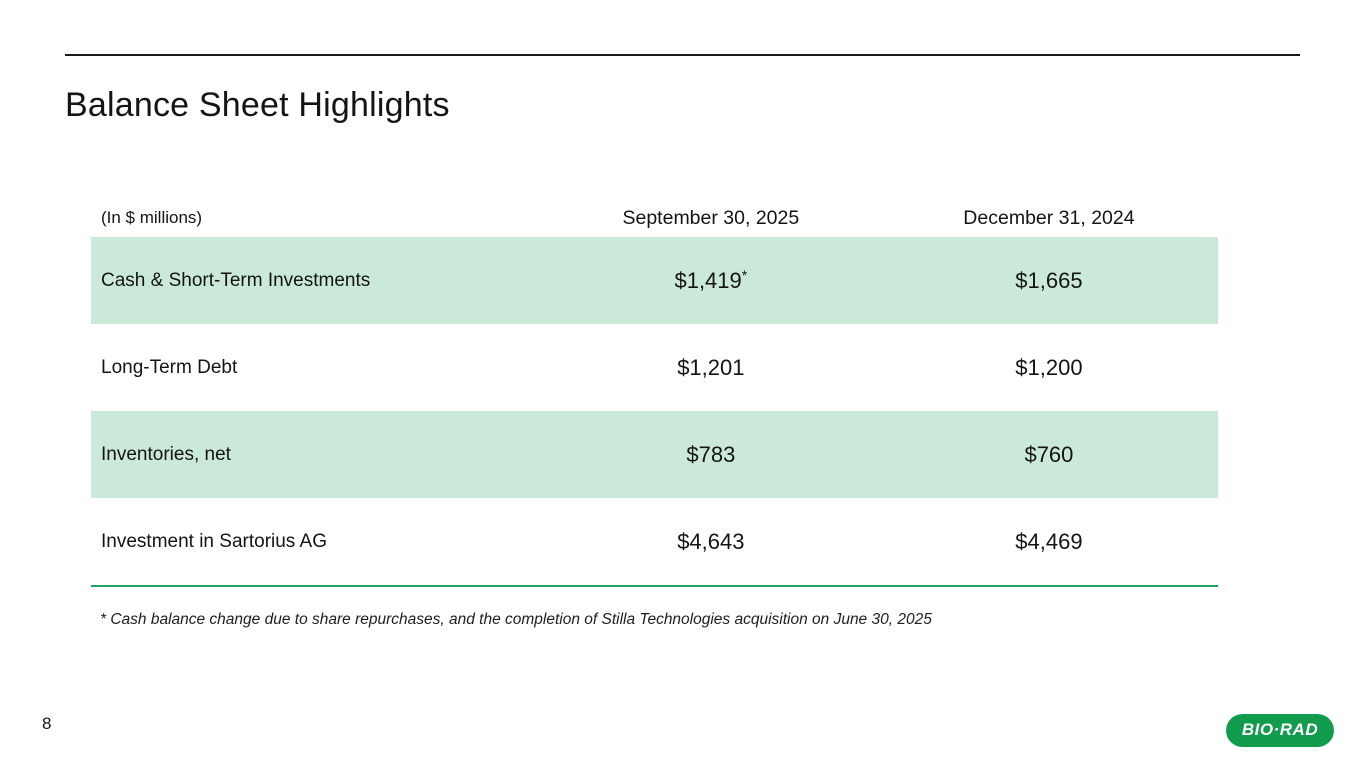  What do you see at coordinates (1049, 541) in the screenshot?
I see `row-value-2024: $4,469` at bounding box center [1049, 541].